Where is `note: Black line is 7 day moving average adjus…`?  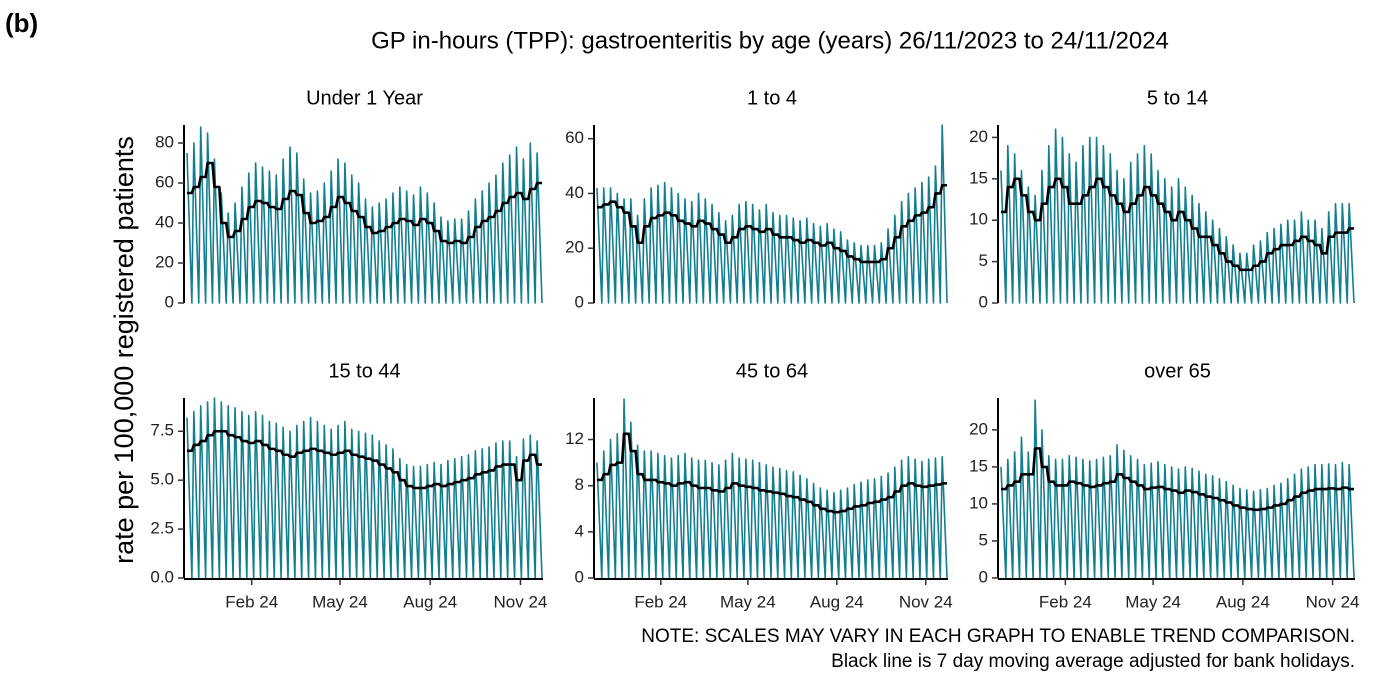
note: Black line is 7 day moving average adjus… is located at coordinates (1093, 661).